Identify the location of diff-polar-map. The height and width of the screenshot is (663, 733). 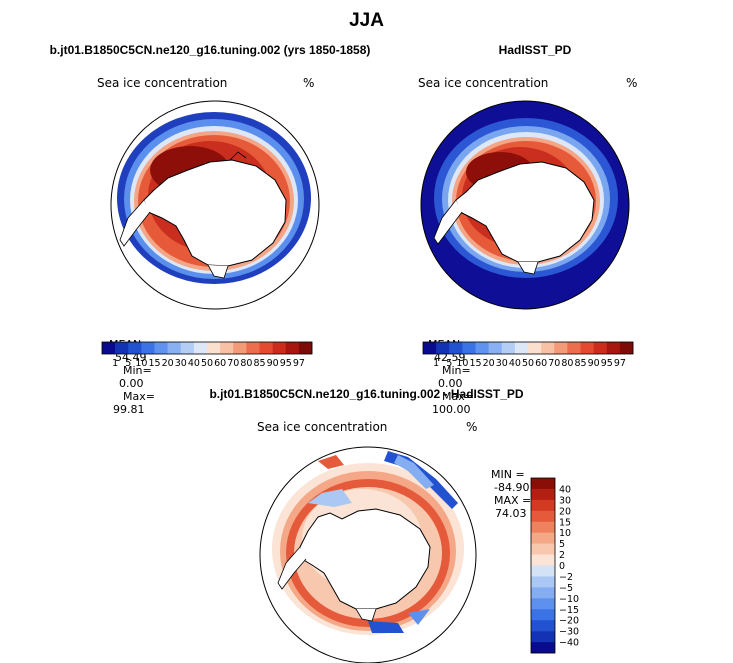
(368, 554).